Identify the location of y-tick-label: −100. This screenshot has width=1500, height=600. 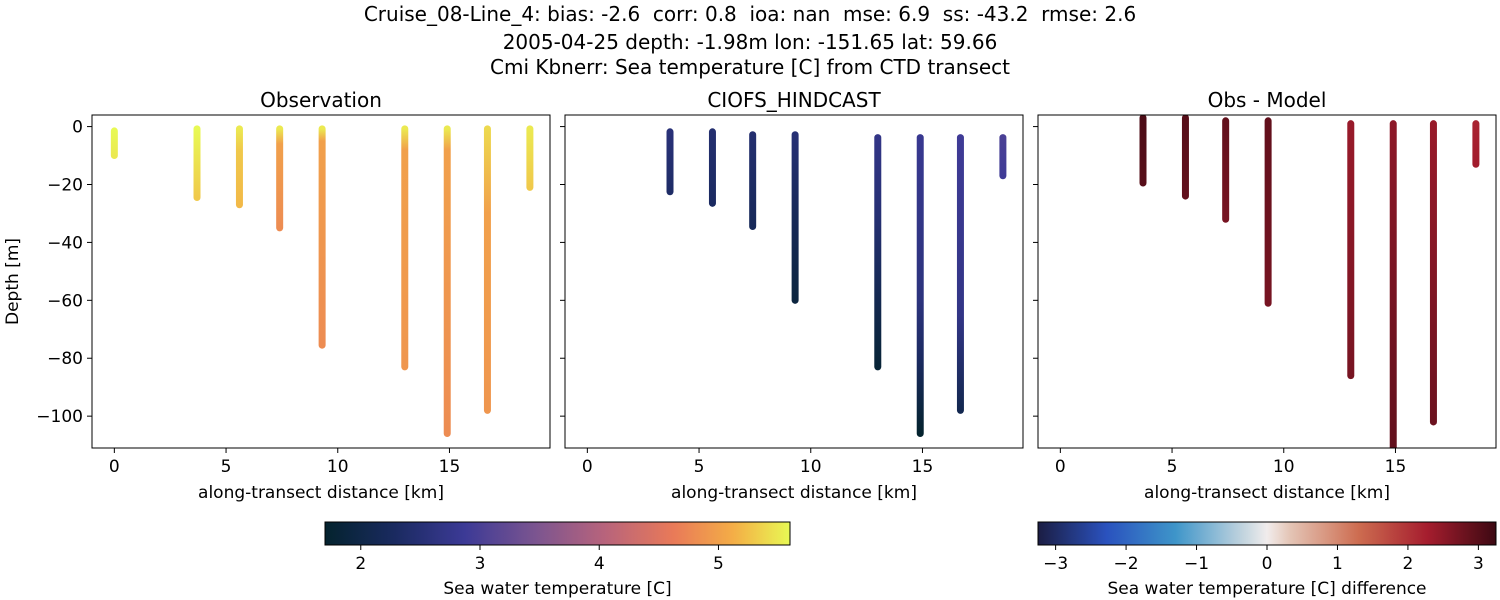
(59, 417).